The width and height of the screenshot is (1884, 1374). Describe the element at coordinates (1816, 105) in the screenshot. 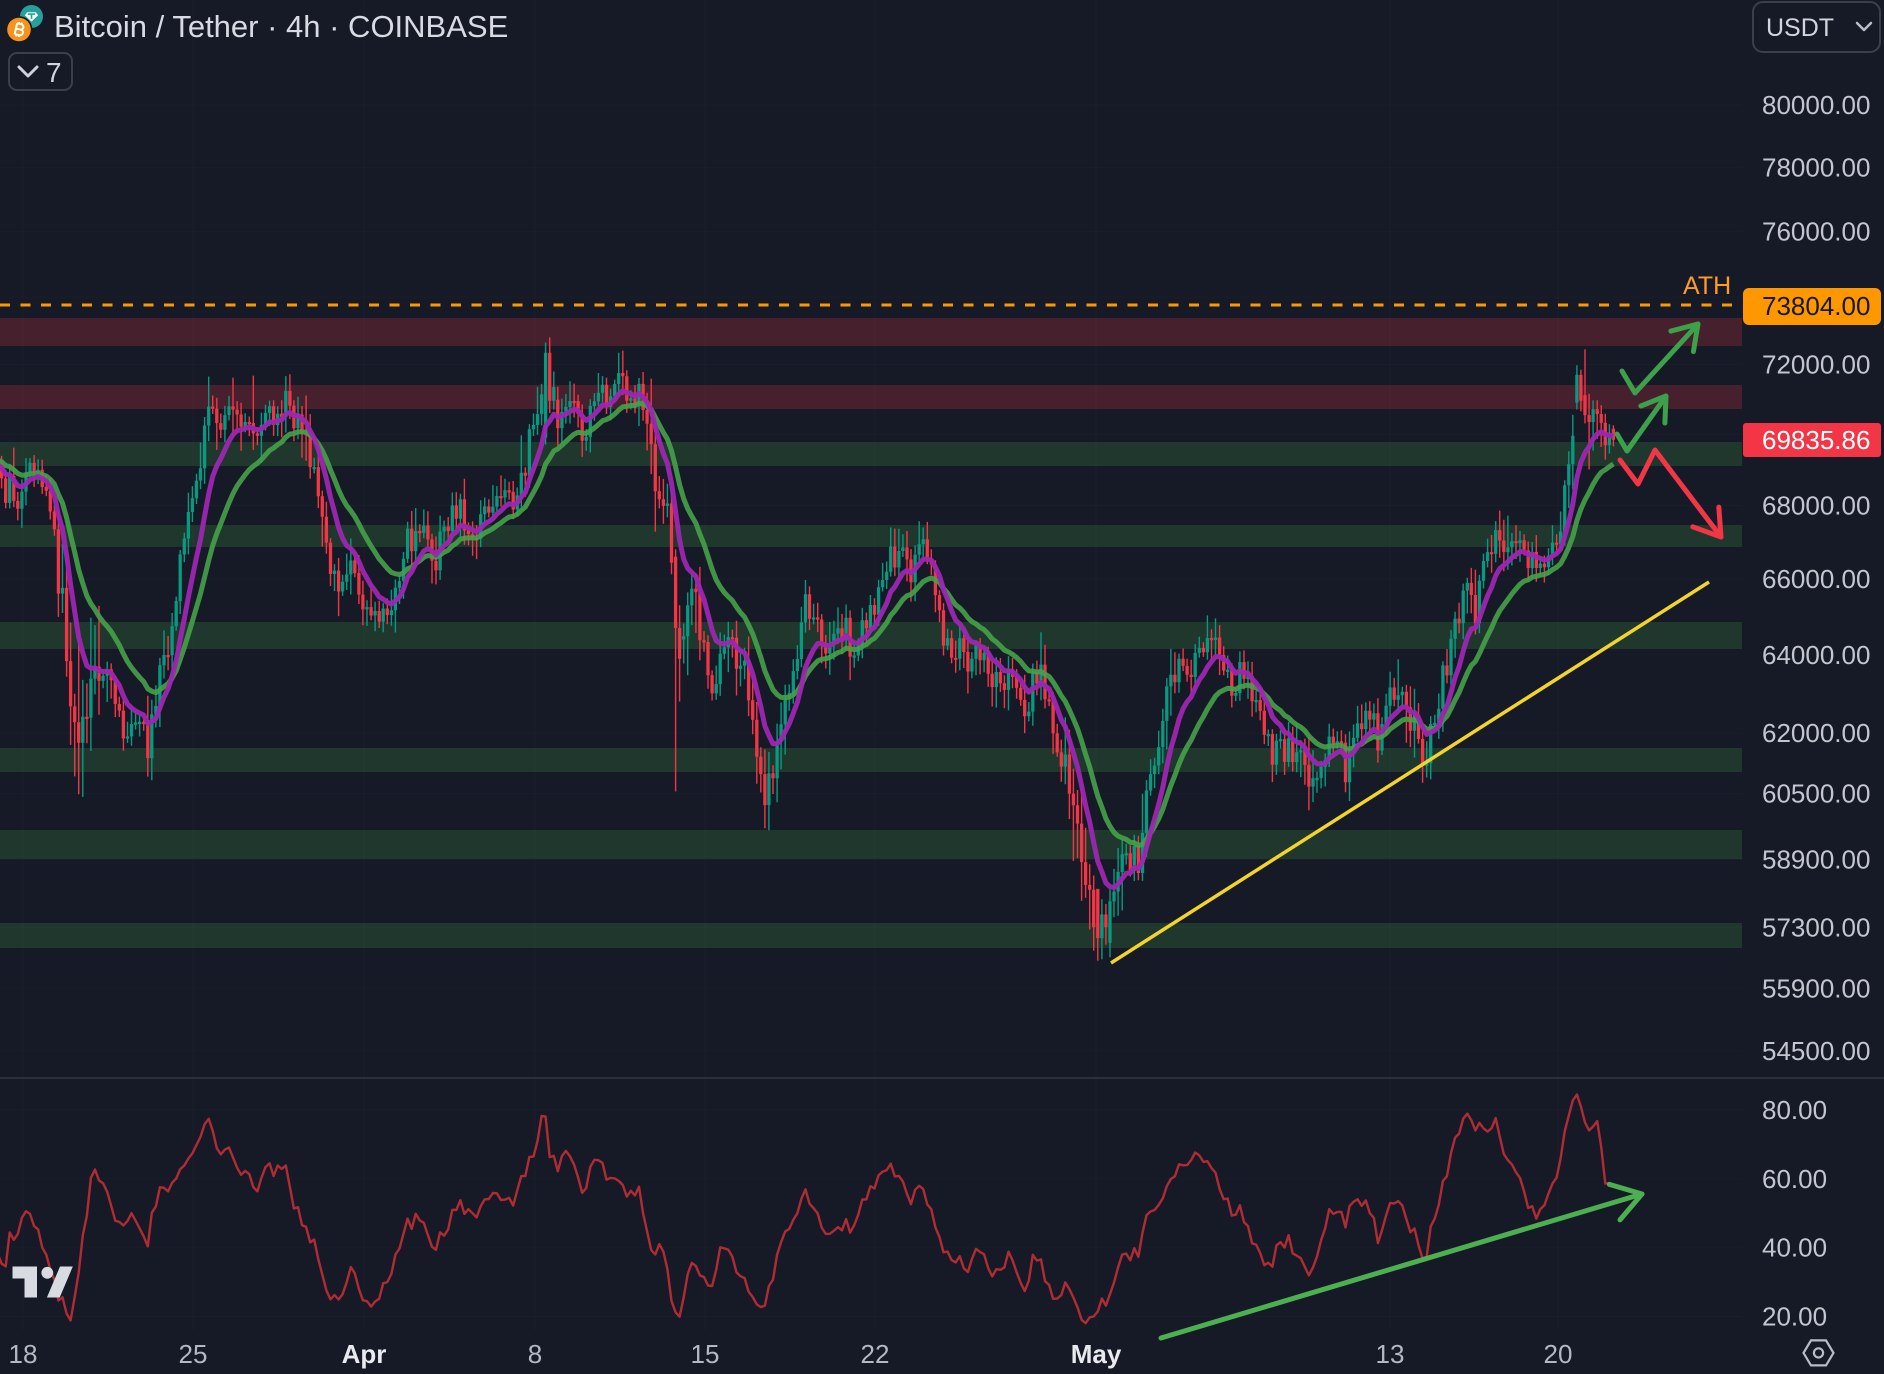

I see `svg-text: 80000.00` at that location.